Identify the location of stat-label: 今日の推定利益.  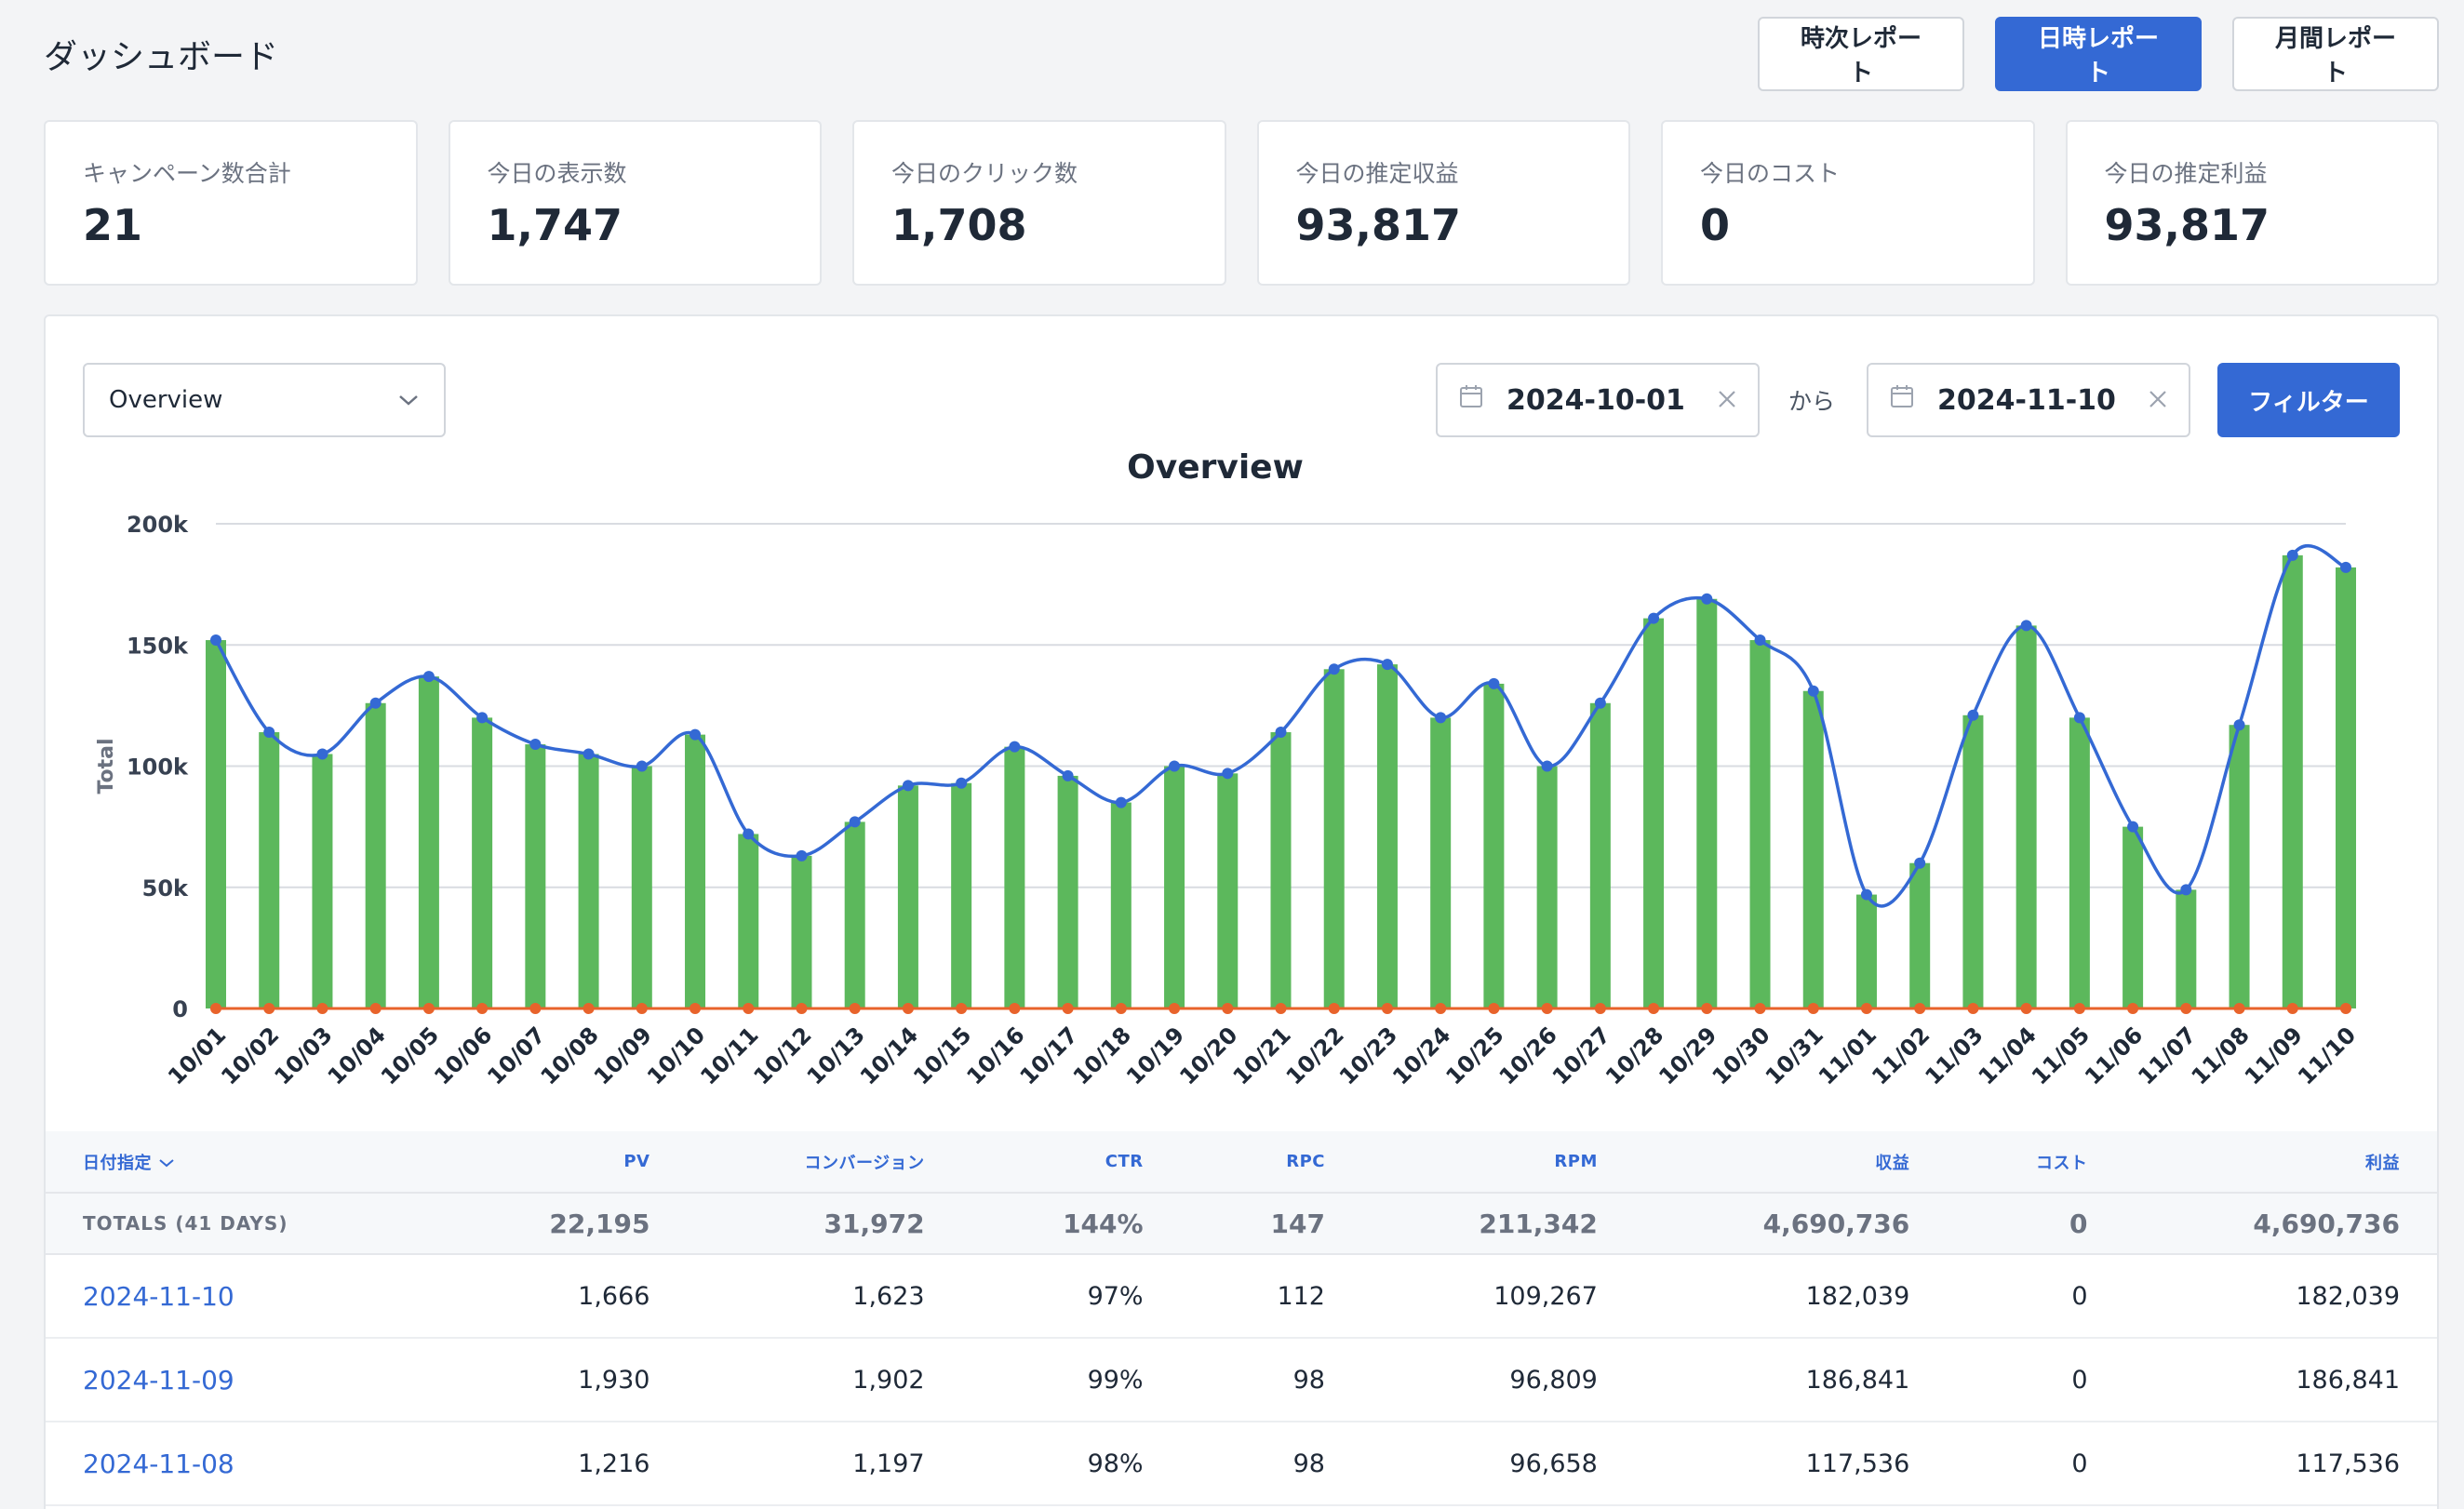
(2186, 173).